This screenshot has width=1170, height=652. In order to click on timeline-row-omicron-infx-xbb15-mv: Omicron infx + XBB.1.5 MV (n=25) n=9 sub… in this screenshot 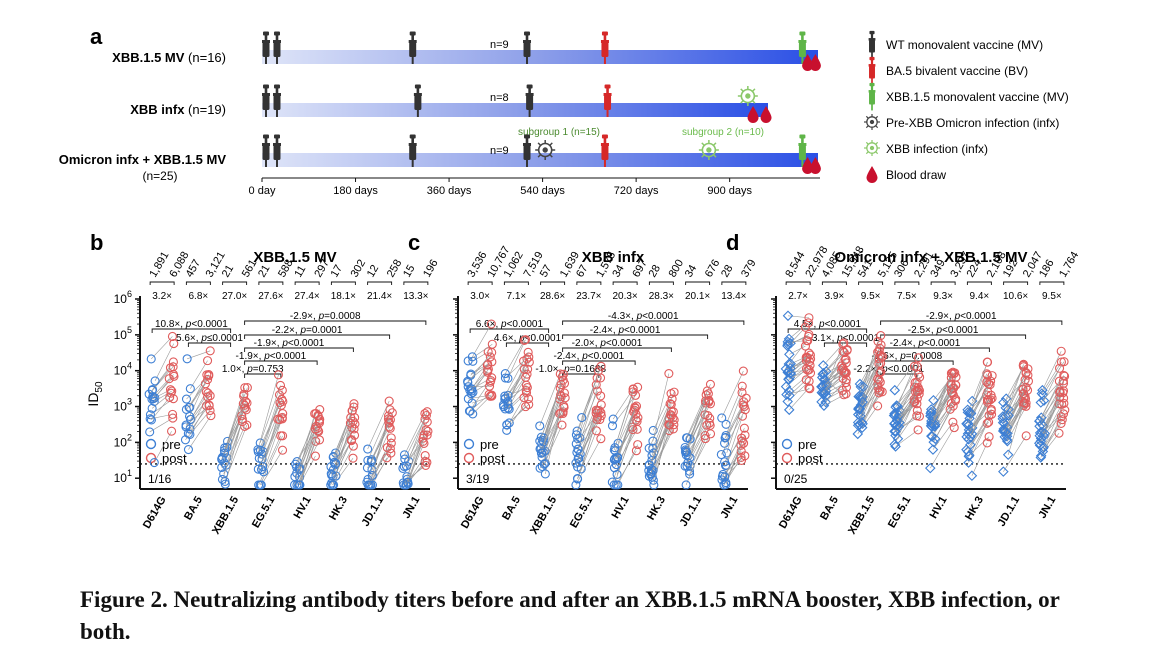, I will do `click(438, 155)`.